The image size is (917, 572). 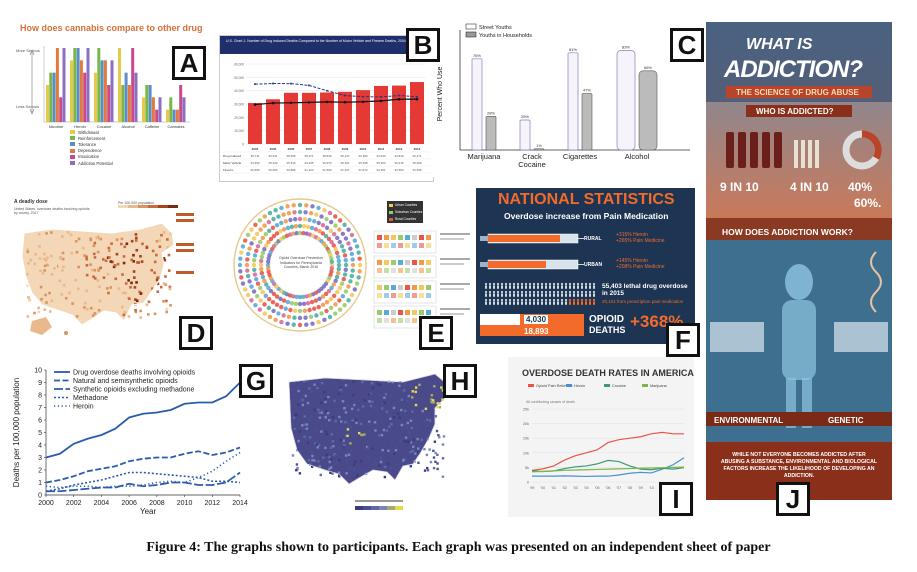 What do you see at coordinates (817, 154) in the screenshot?
I see `panel-j-cigarette` at bounding box center [817, 154].